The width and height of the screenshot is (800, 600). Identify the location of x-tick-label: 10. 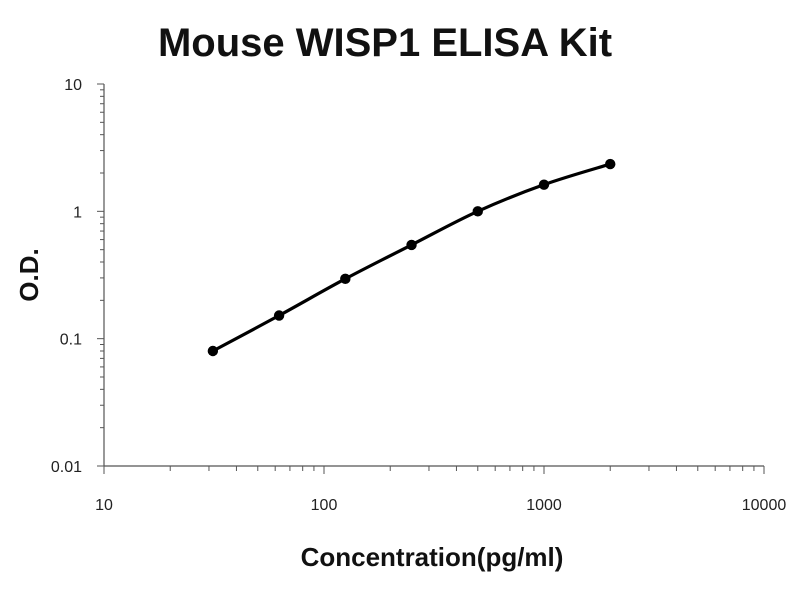
(104, 505).